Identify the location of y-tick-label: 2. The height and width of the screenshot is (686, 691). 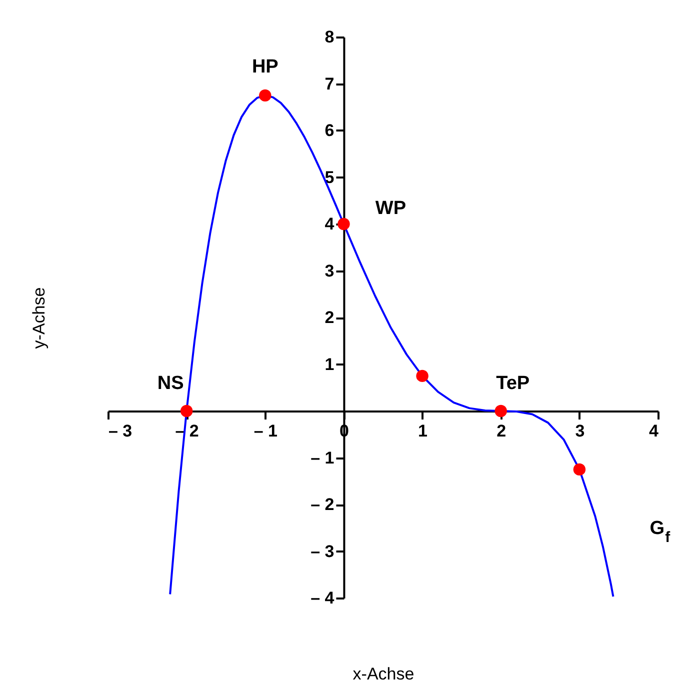
(329, 317).